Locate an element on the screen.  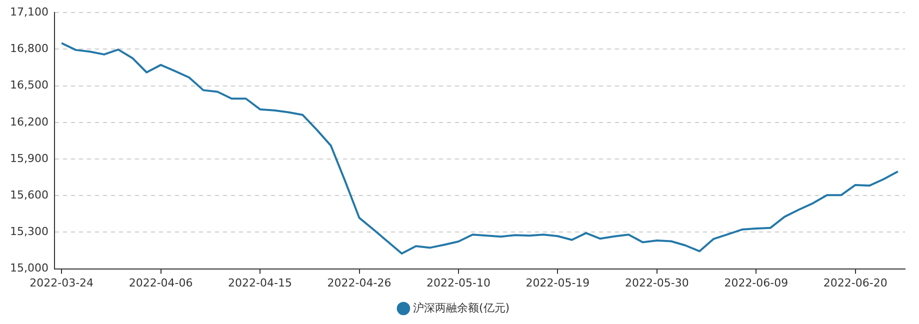
legend-label: 沪深两融余额(亿元) is located at coordinates (461, 307).